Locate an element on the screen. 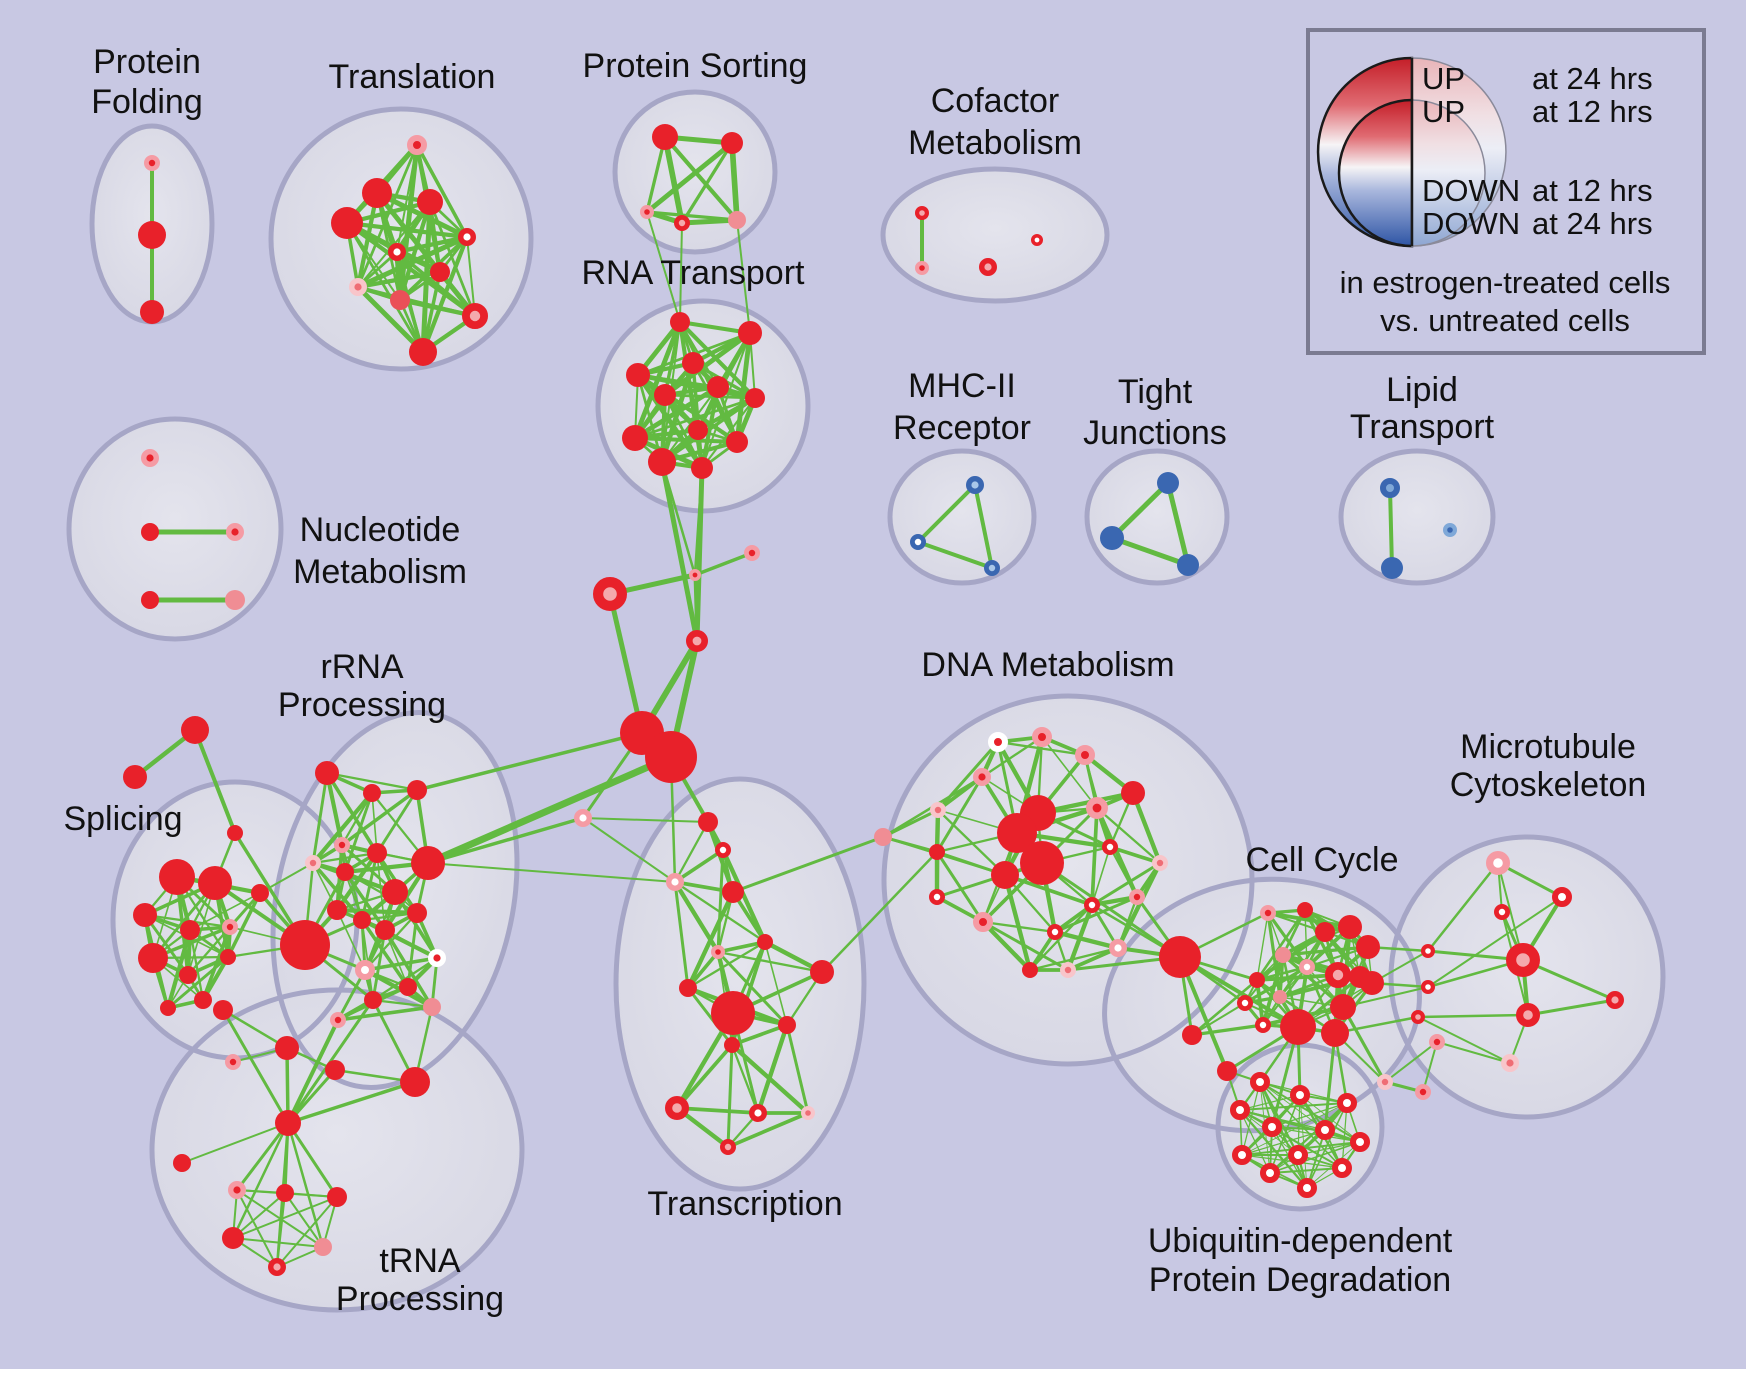 The image size is (1750, 1376). cluster-label-mhc-ii-receptor: MHC-II is located at coordinates (962, 386).